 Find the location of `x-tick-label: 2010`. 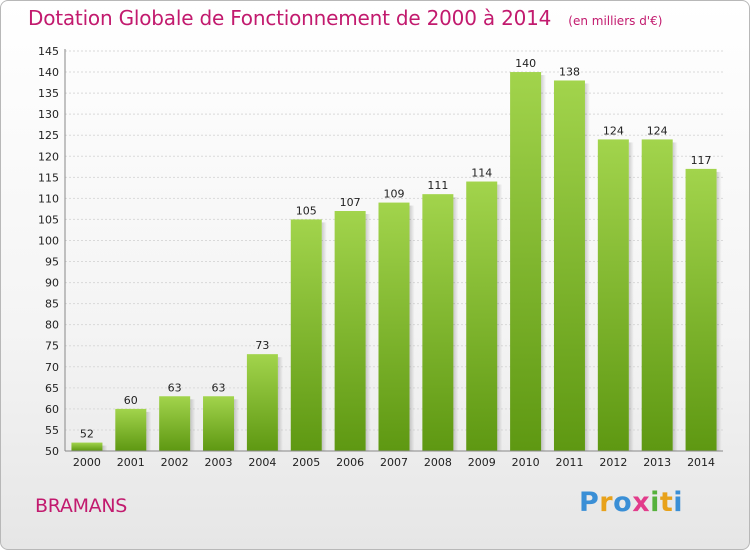

x-tick-label: 2010 is located at coordinates (526, 462).